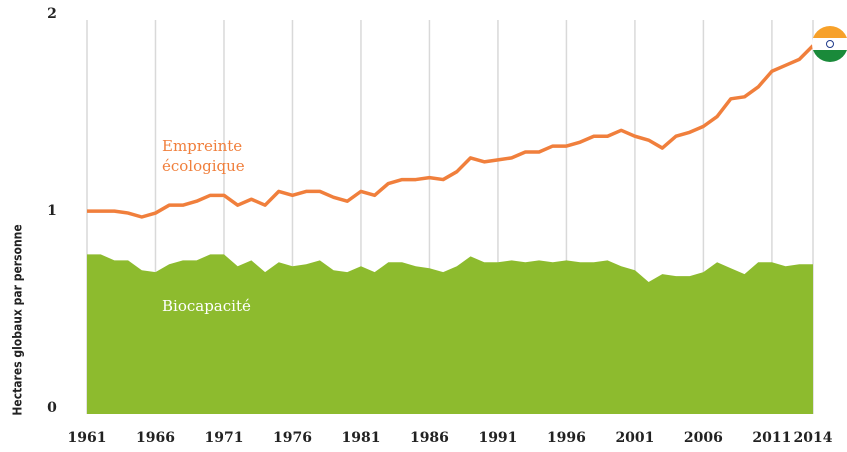  Describe the element at coordinates (206, 306) in the screenshot. I see `series-label: Biocapacité` at that location.